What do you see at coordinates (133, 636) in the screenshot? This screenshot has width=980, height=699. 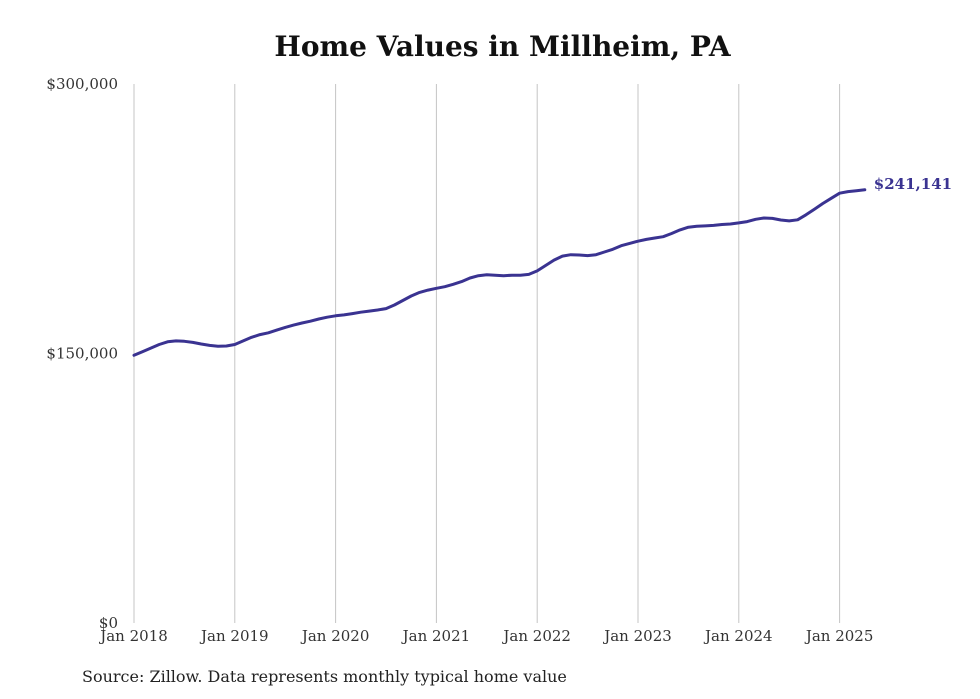 I see `x-tick-label: Jan 2018` at bounding box center [133, 636].